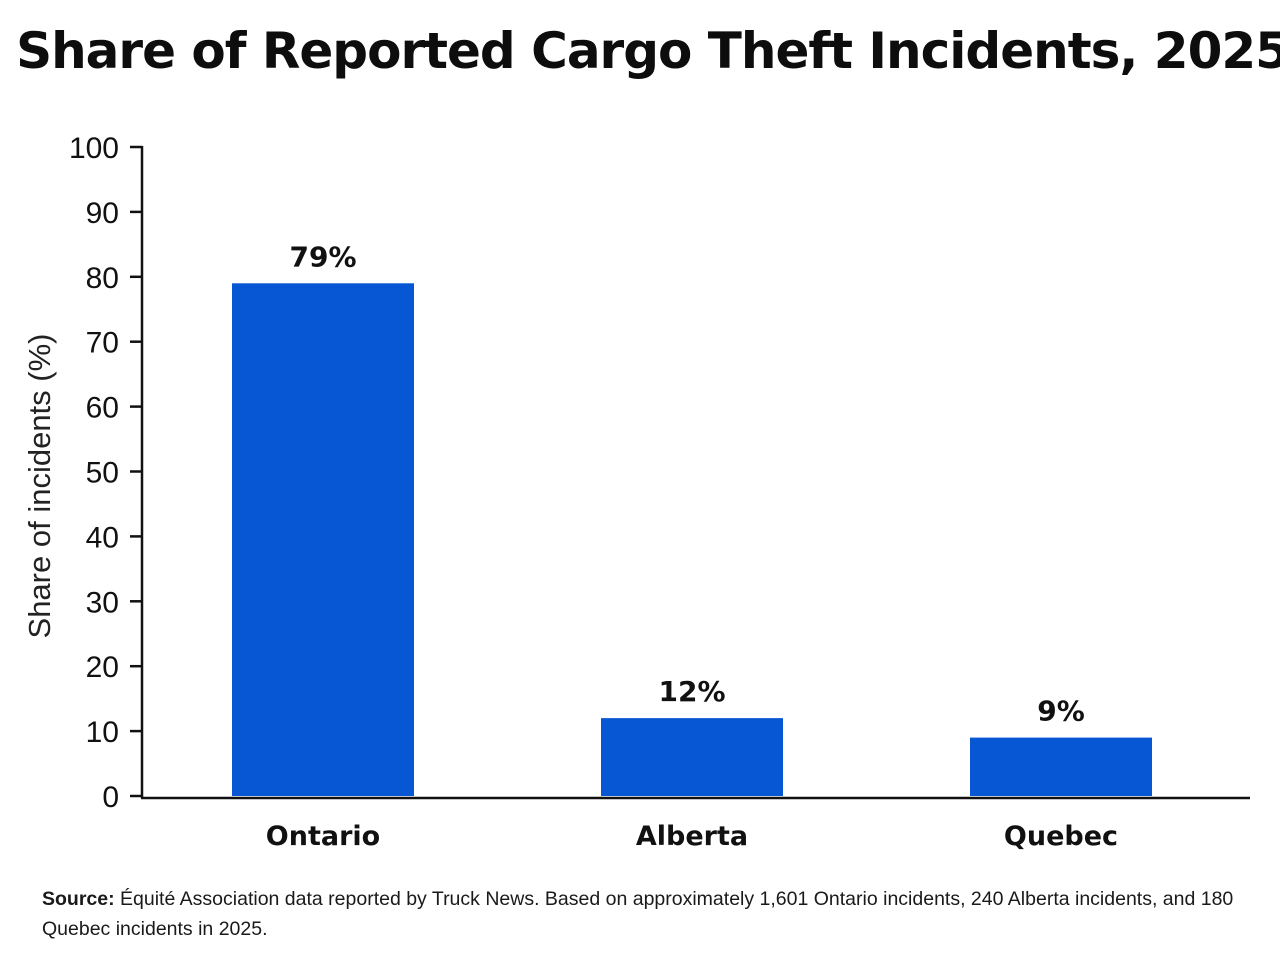 This screenshot has width=1280, height=960. Describe the element at coordinates (102, 473) in the screenshot. I see `y-tick-label: 50` at that location.